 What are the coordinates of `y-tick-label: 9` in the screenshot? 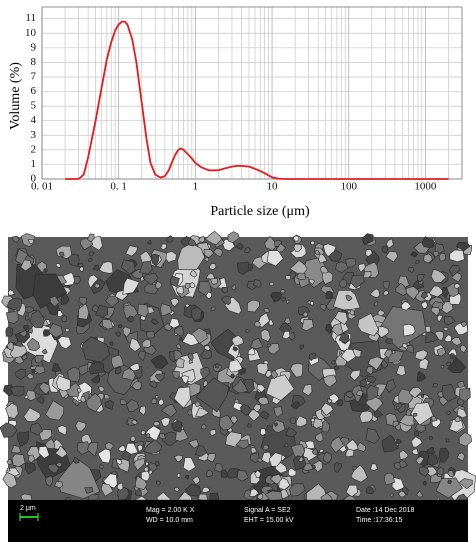 It's located at (34, 47).